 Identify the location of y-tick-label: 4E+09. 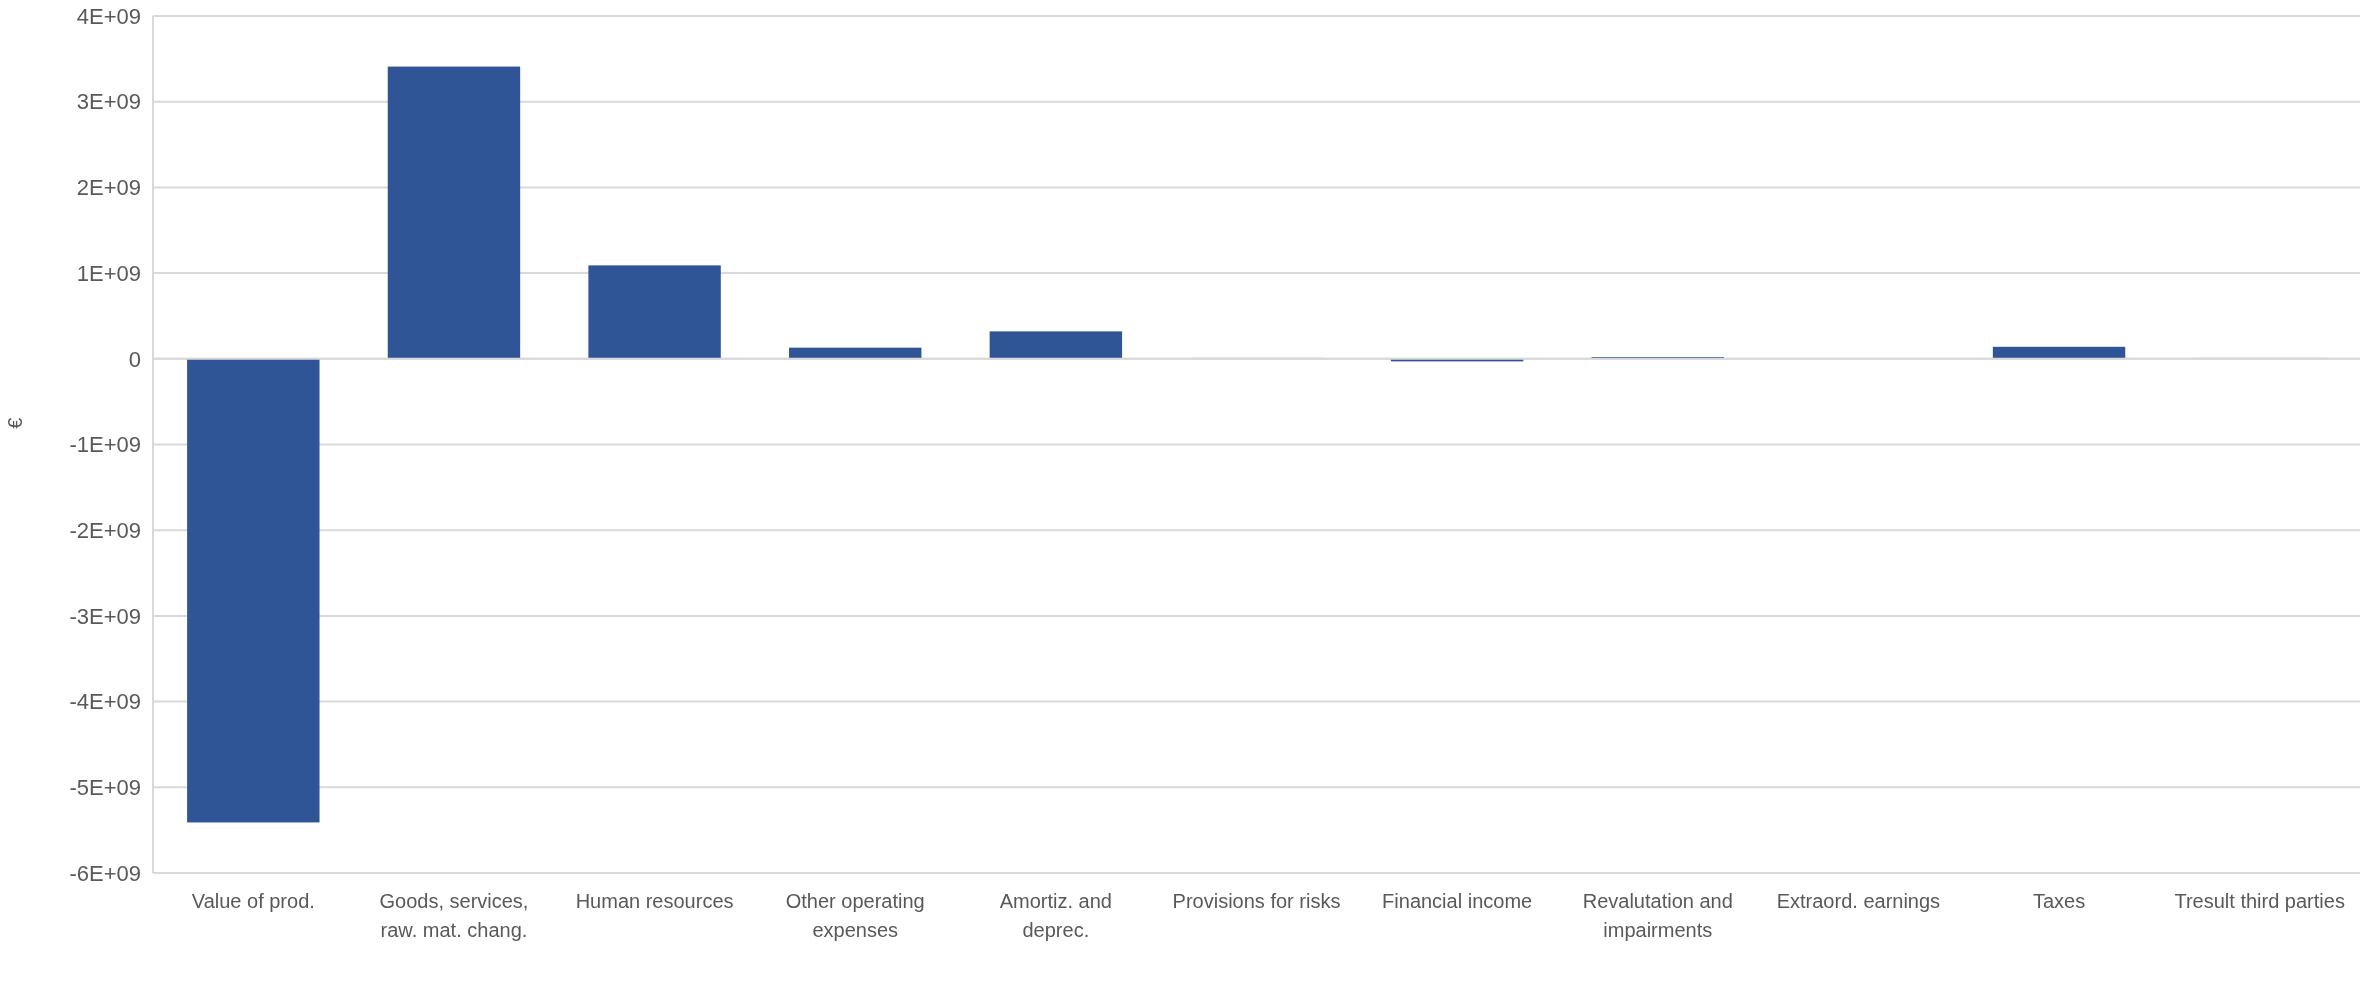
(108, 16).